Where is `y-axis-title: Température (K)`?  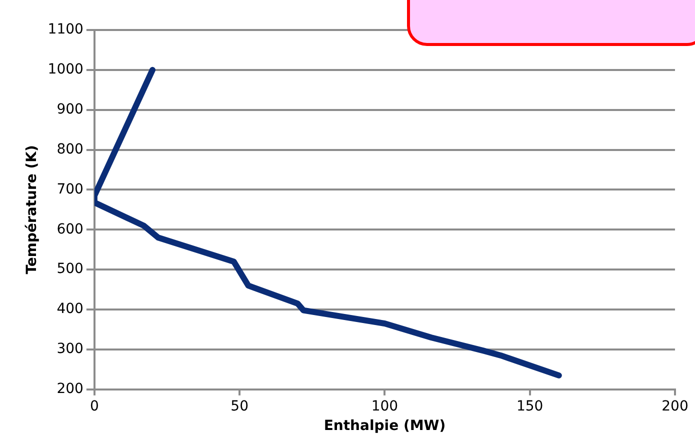
y-axis-title: Température (K) is located at coordinates (32, 209).